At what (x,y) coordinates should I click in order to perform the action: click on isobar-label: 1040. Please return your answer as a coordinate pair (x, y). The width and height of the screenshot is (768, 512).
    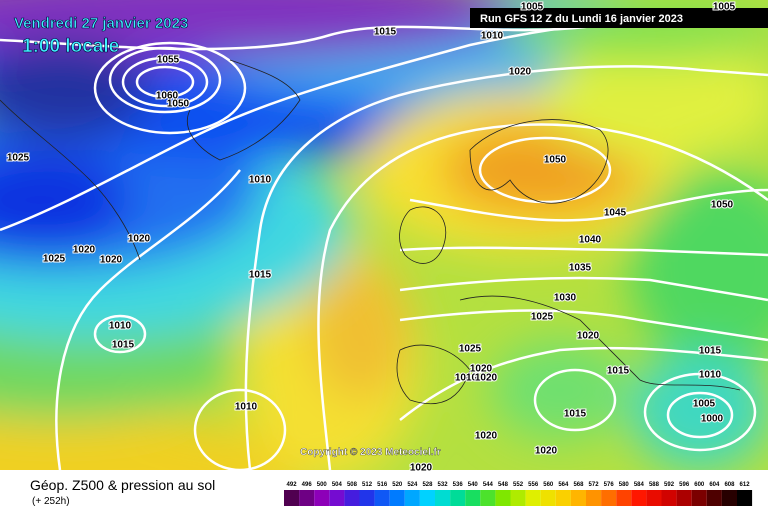
    Looking at the image, I should click on (590, 240).